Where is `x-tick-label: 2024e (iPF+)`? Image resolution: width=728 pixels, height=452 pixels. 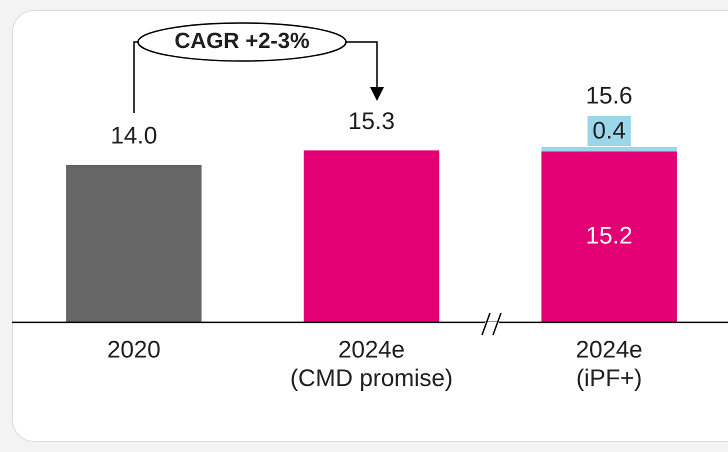
x-tick-label: 2024e (iPF+) is located at coordinates (609, 364).